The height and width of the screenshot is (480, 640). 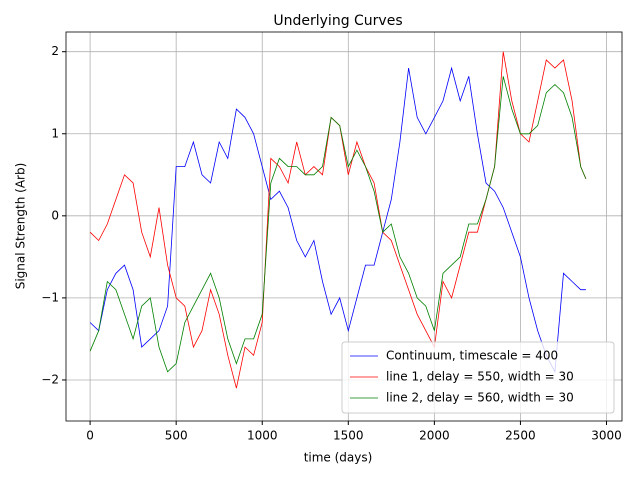 I want to click on legend-label: line 2, delay = 560, width = 30, so click(x=480, y=398).